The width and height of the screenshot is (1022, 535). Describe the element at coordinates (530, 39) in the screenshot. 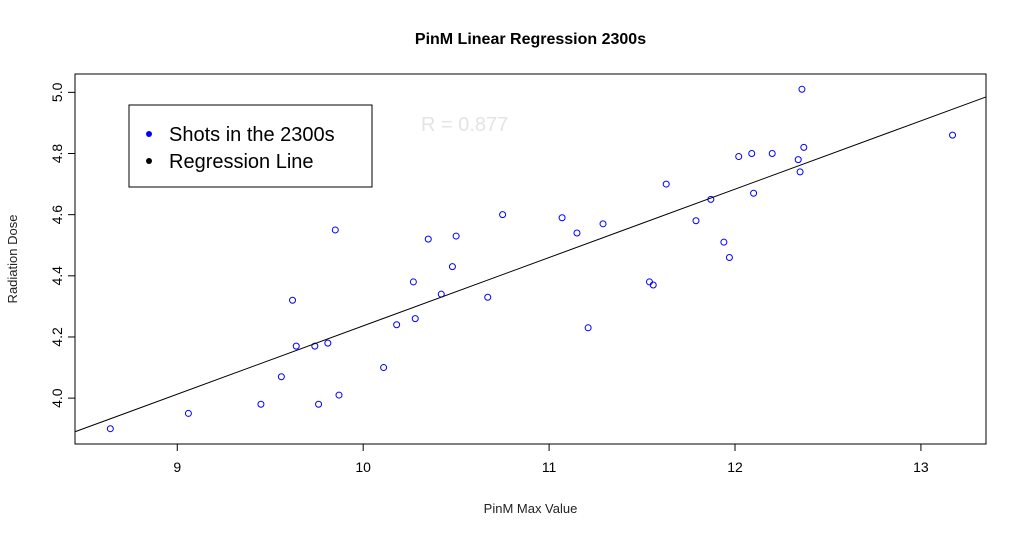

I see `chart-title: PinM Linear Regression 2300s` at that location.